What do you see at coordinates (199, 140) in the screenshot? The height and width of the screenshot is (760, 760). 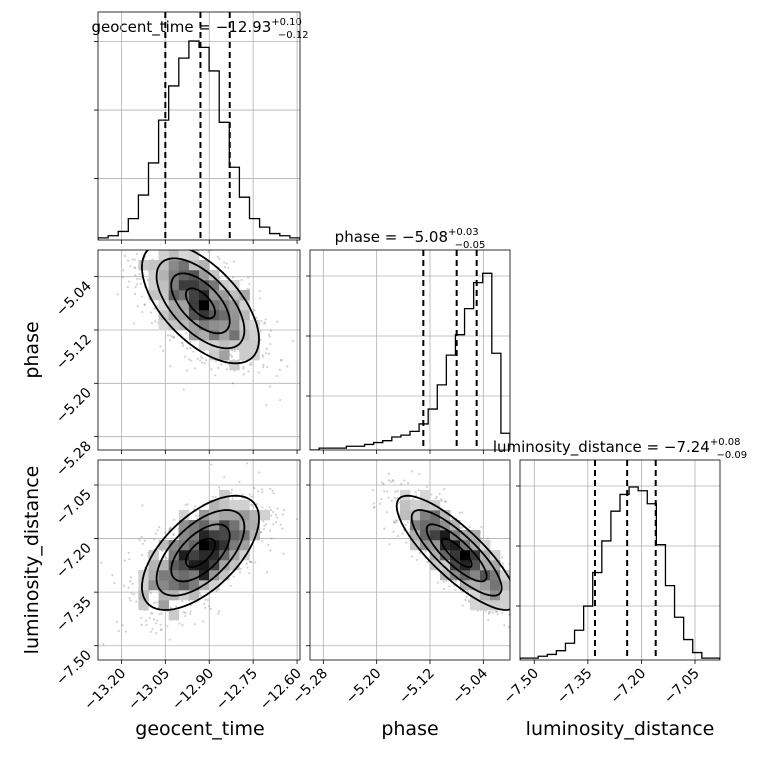 I see `histogram-step` at bounding box center [199, 140].